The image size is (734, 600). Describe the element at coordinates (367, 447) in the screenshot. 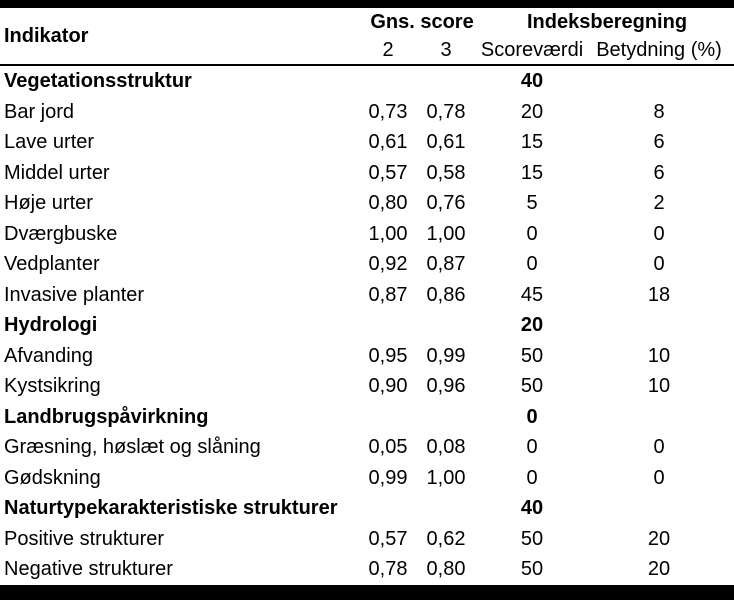

I see `table-row: Græsning, høslæt og slåning 0,05 0,08 0 0` at that location.